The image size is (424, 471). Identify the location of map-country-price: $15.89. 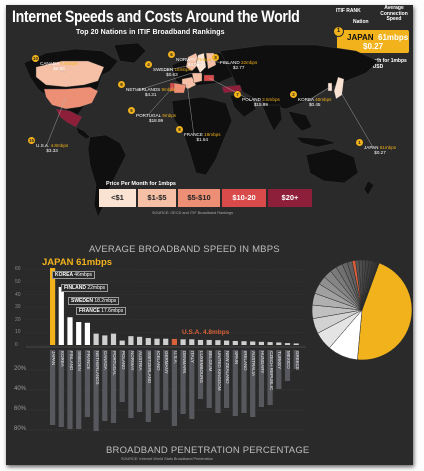
(260, 105).